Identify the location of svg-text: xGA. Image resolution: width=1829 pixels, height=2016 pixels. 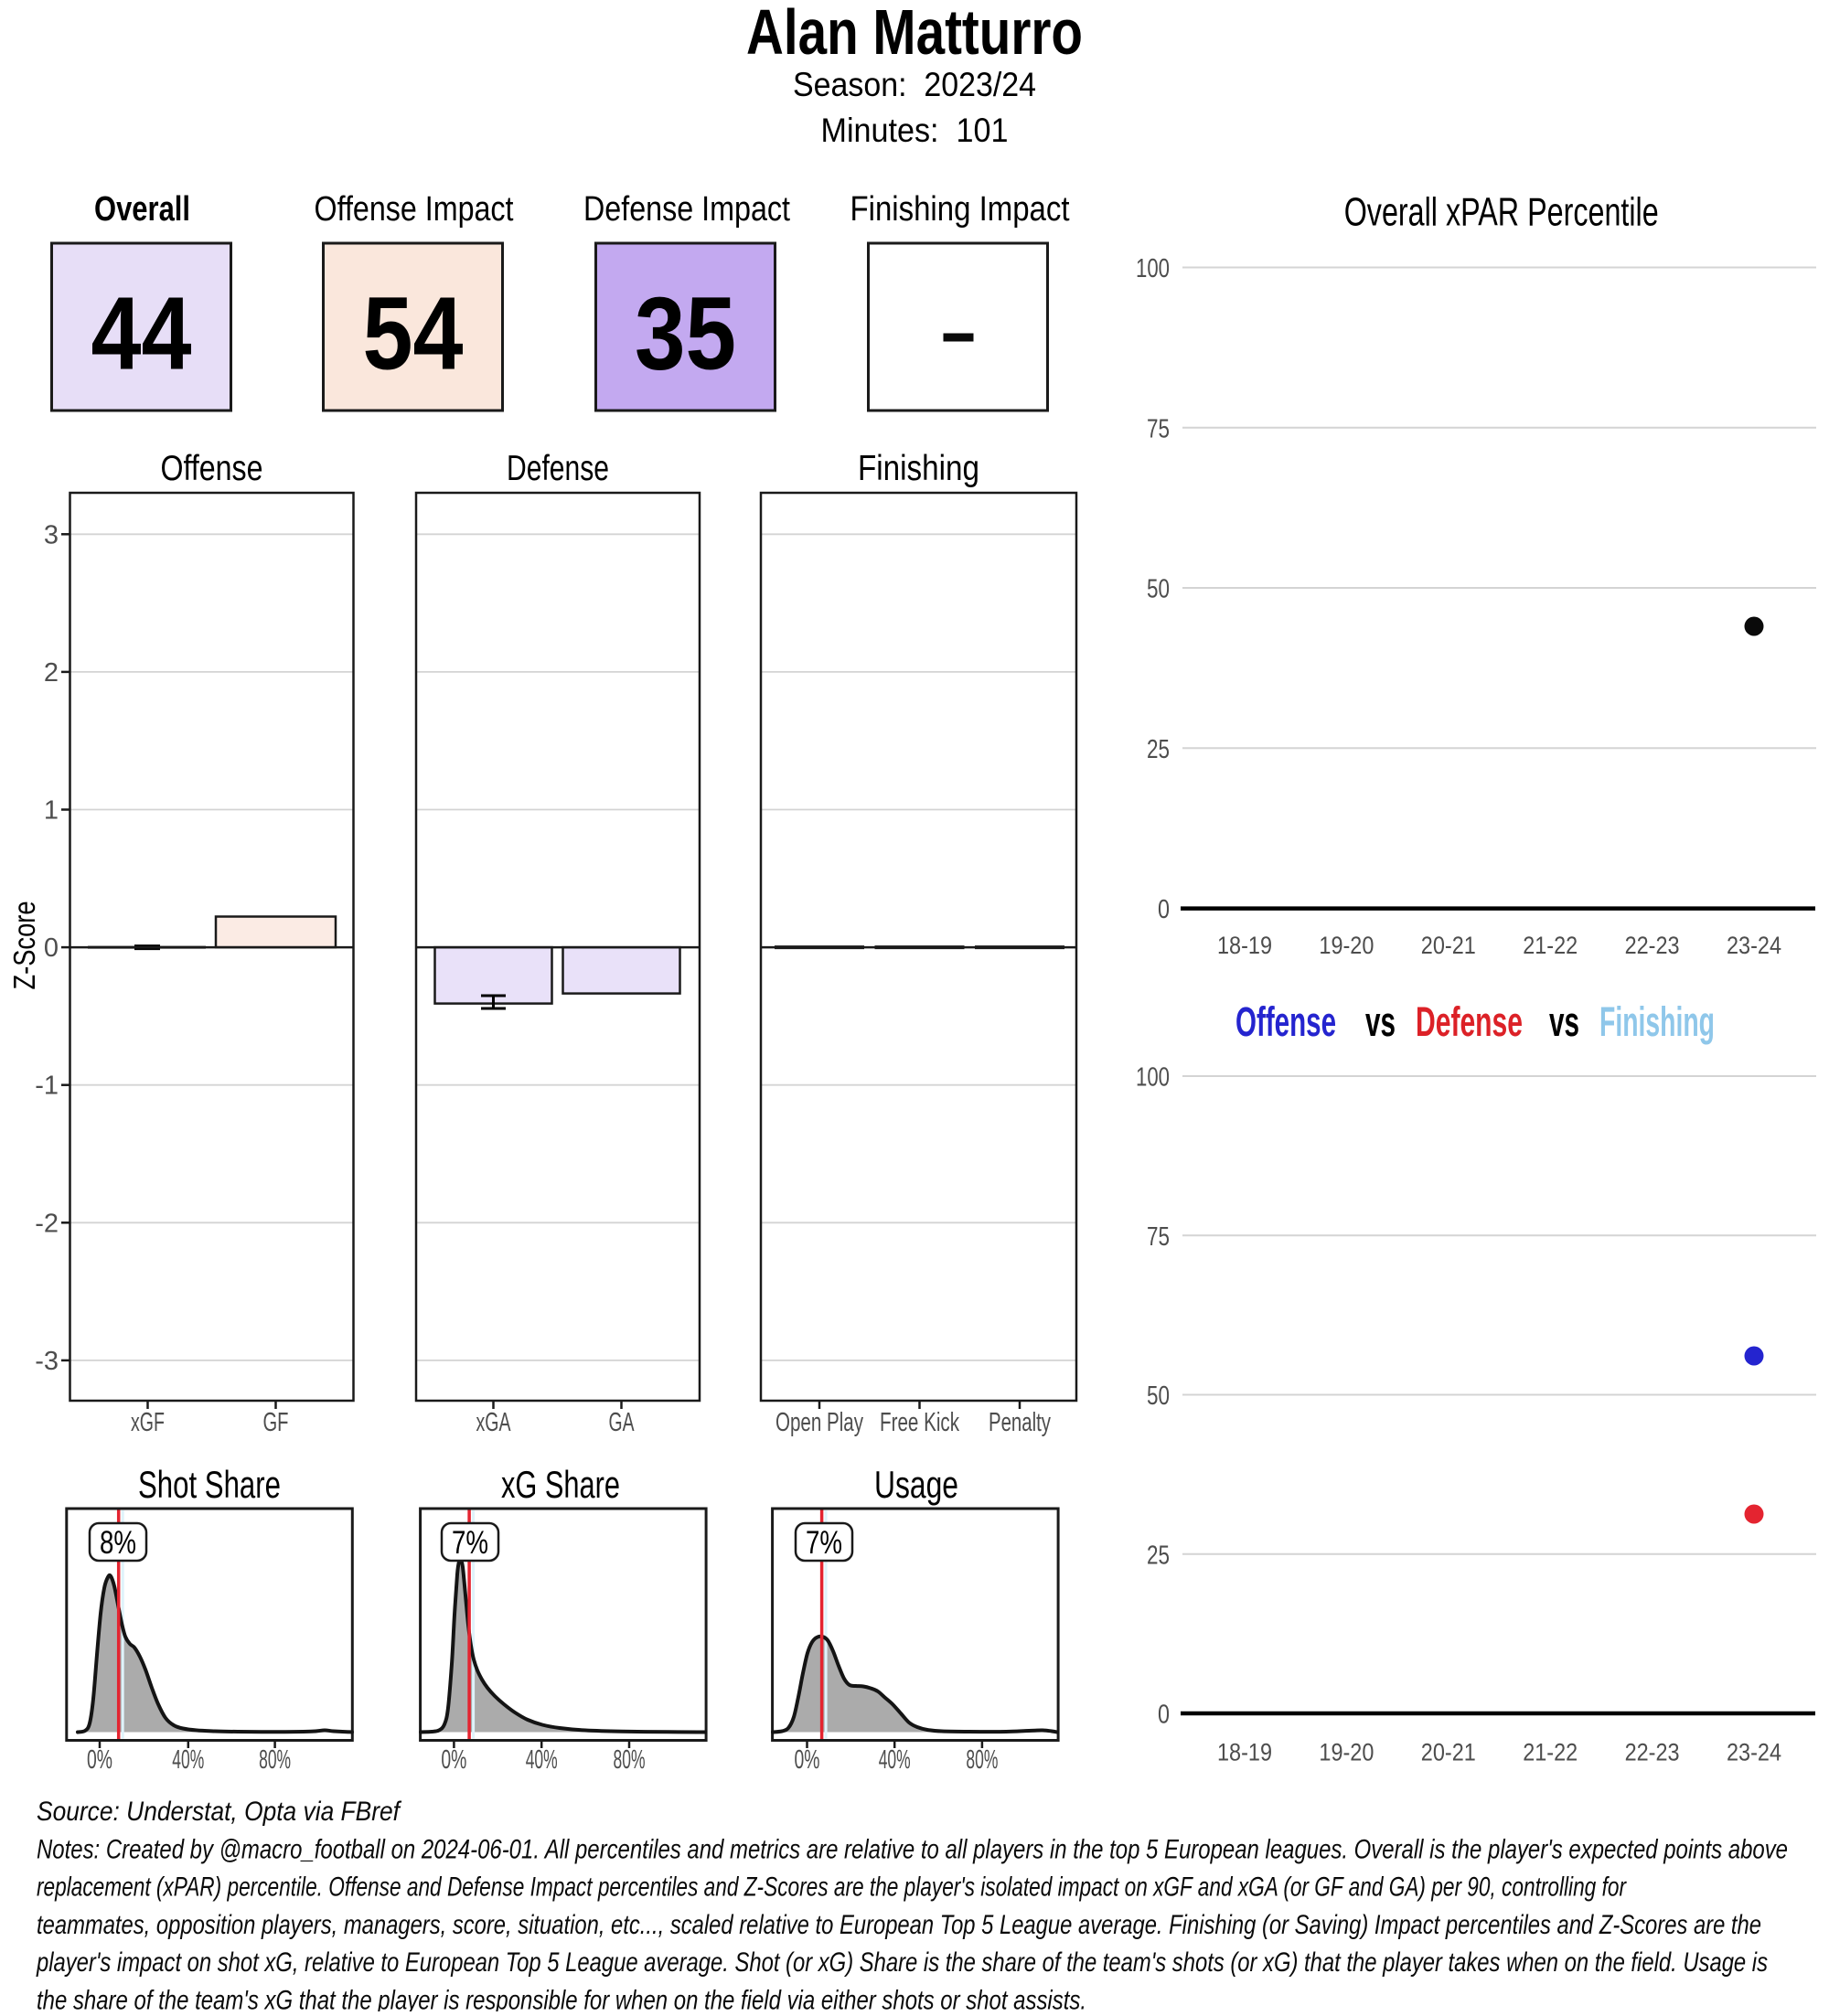
(494, 1422).